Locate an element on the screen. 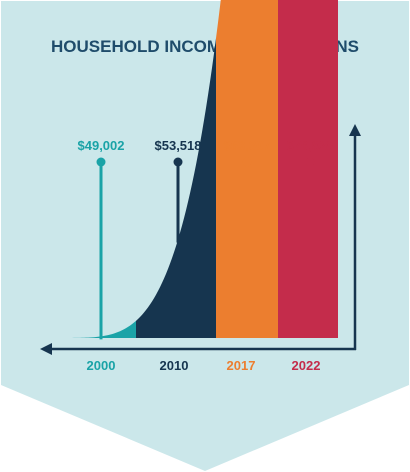 The height and width of the screenshot is (472, 410). x-tick-label-2017: 2017 is located at coordinates (241, 365).